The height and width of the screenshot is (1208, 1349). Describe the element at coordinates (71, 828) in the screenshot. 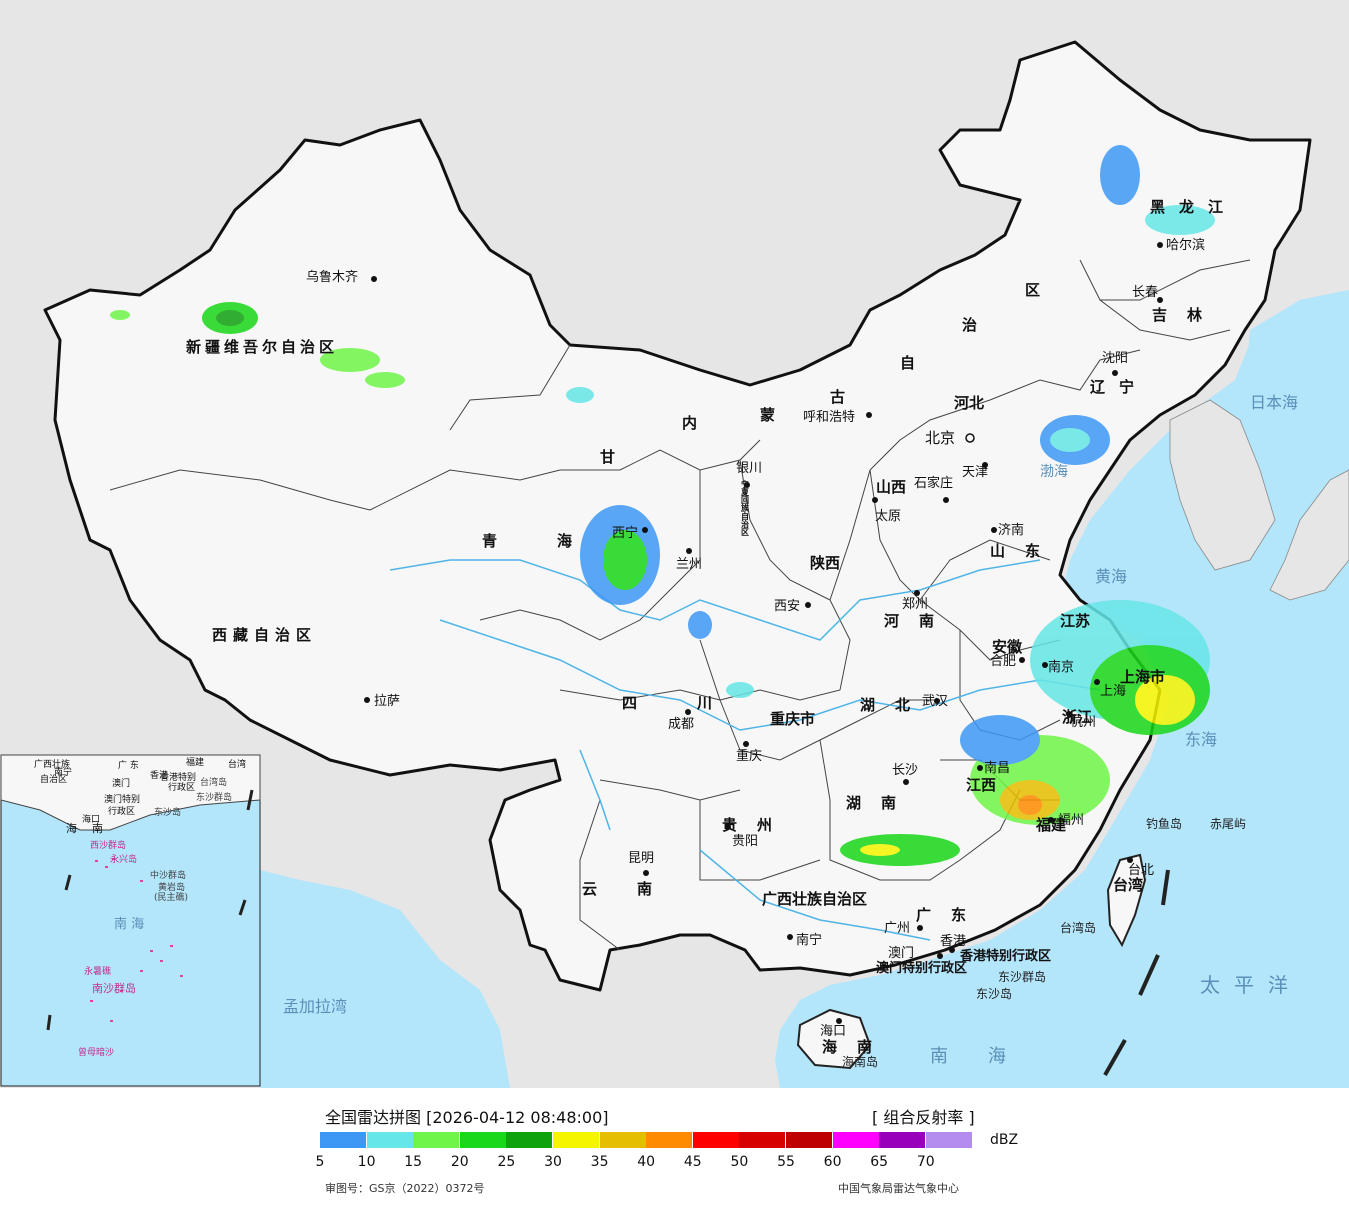

I see `inset-hai: 海` at that location.